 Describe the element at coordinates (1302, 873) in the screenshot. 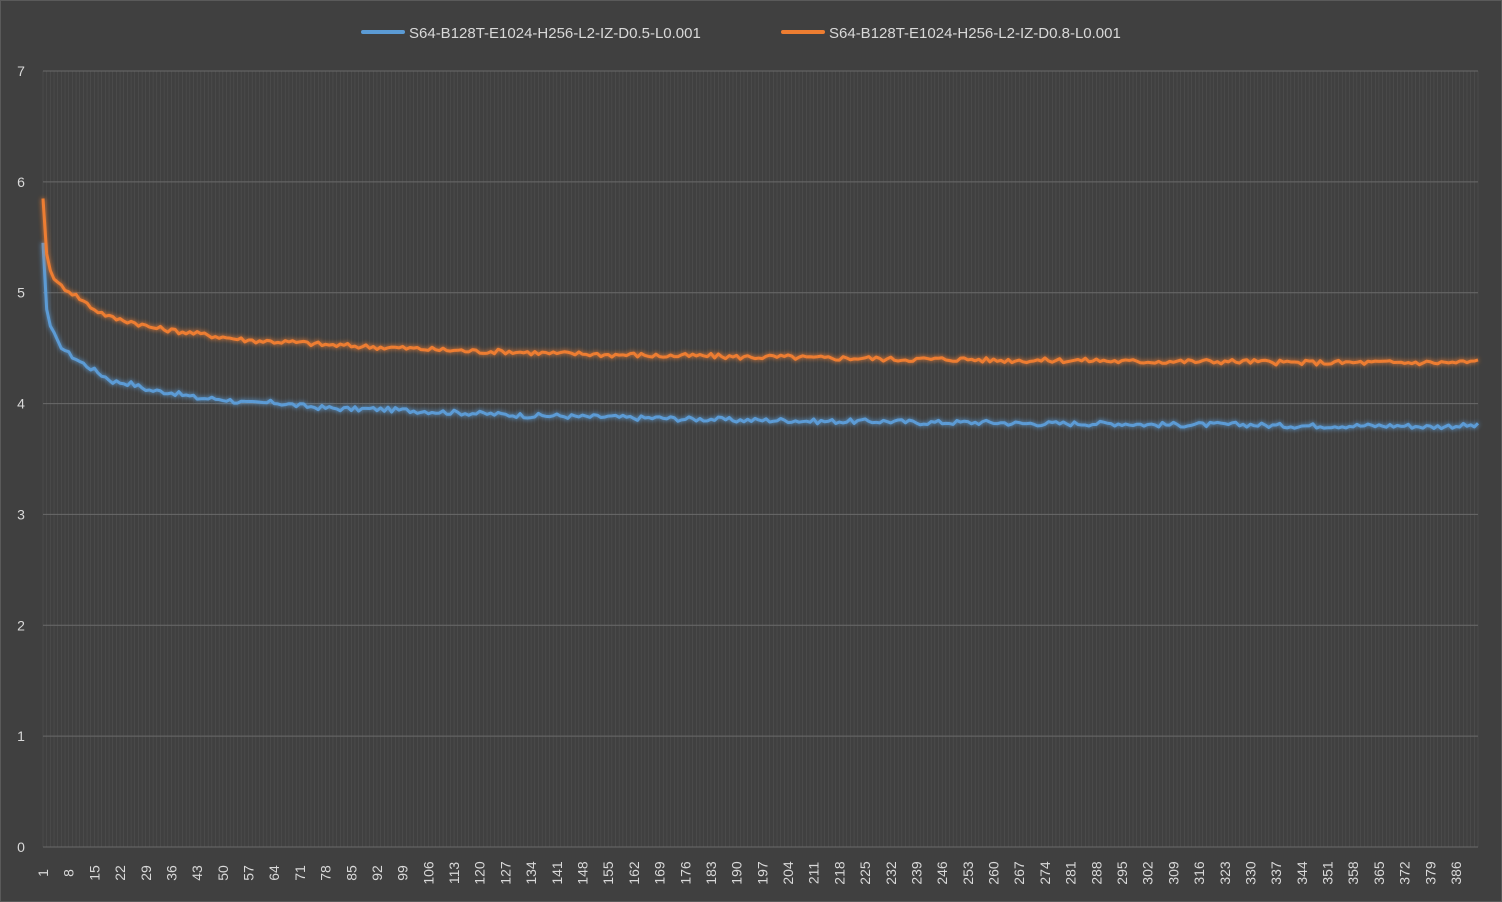

I see `x-tick-label: 344` at that location.